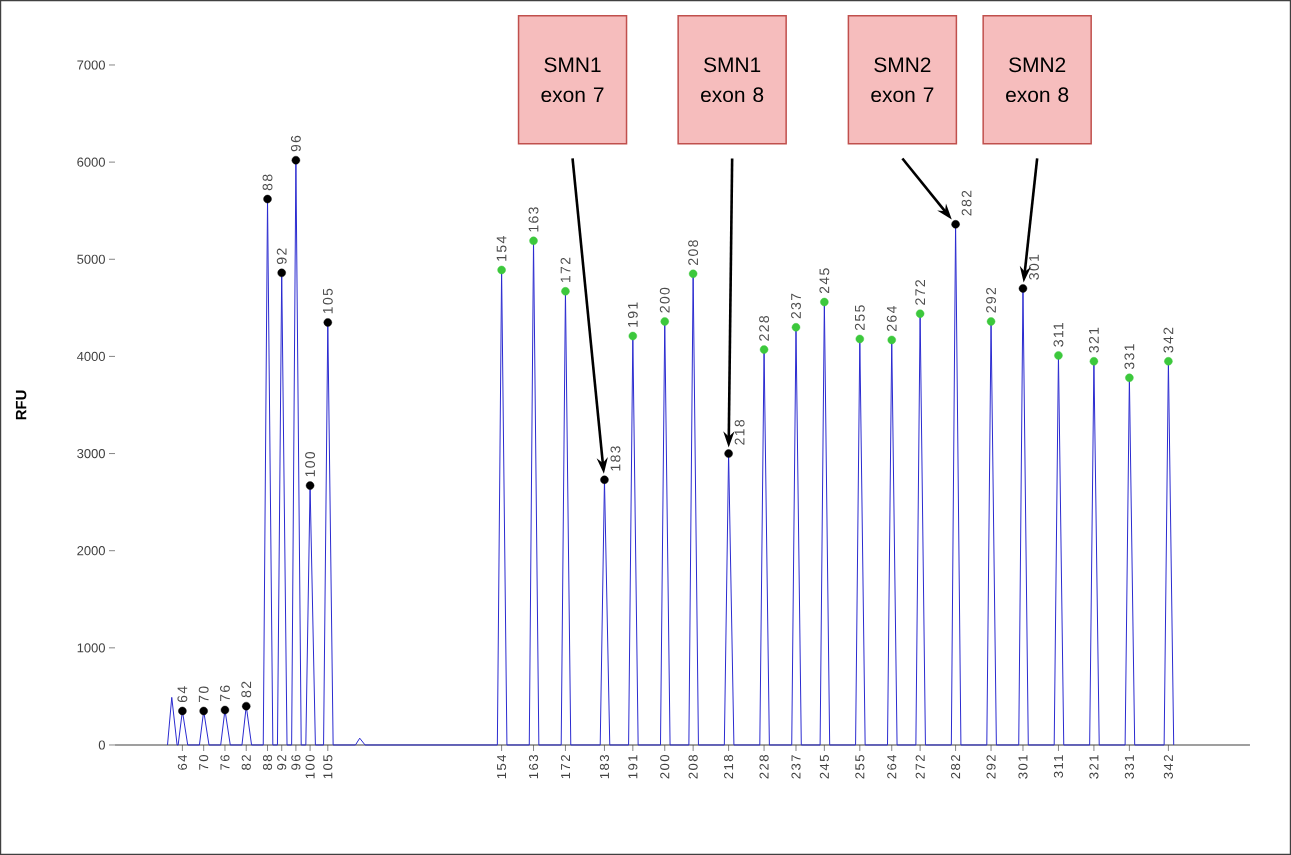  What do you see at coordinates (1168, 767) in the screenshot?
I see `x-tick-label: 342` at bounding box center [1168, 767].